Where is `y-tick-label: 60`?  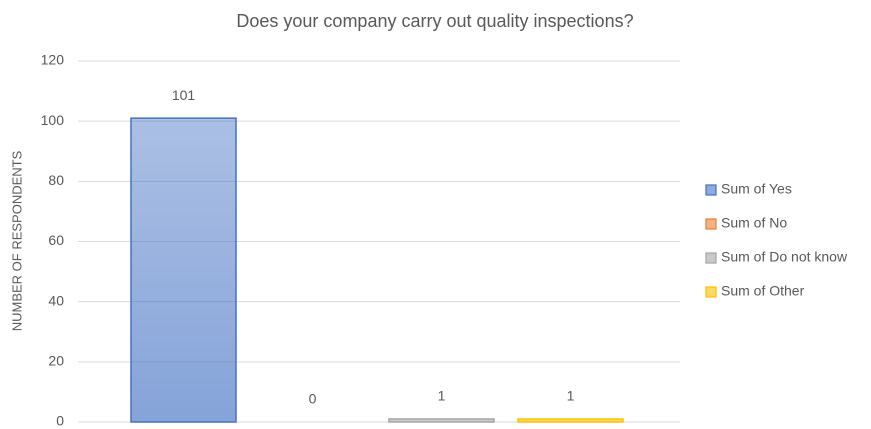 y-tick-label: 60 is located at coordinates (56, 240).